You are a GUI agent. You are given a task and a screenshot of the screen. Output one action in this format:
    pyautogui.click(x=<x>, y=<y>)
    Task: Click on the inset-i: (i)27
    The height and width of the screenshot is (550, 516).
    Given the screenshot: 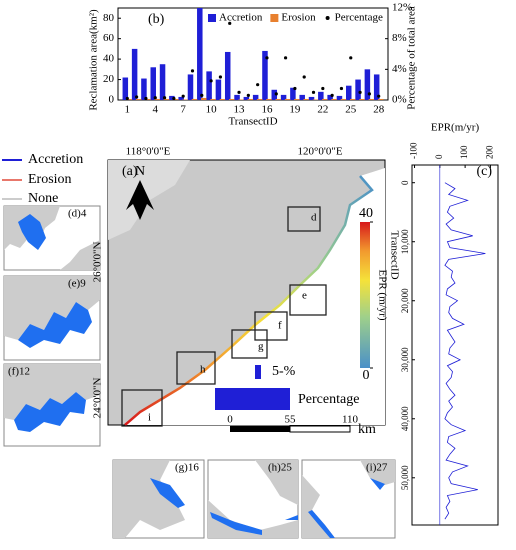 What is the action you would take?
    pyautogui.click(x=348, y=499)
    